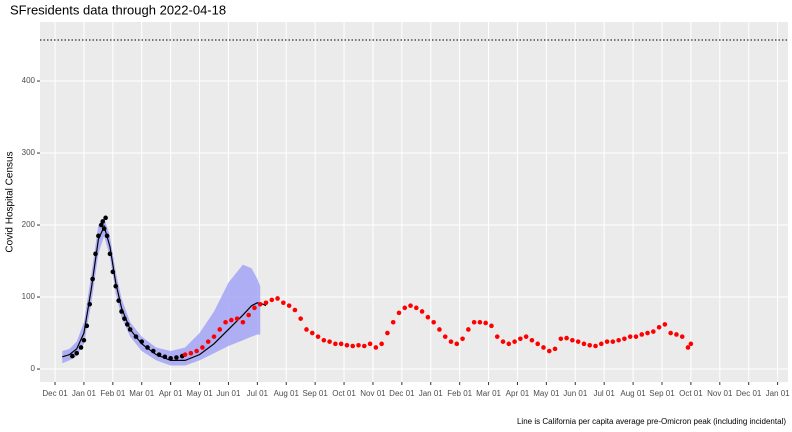  I want to click on x-tick-label: Feb 01, so click(459, 393).